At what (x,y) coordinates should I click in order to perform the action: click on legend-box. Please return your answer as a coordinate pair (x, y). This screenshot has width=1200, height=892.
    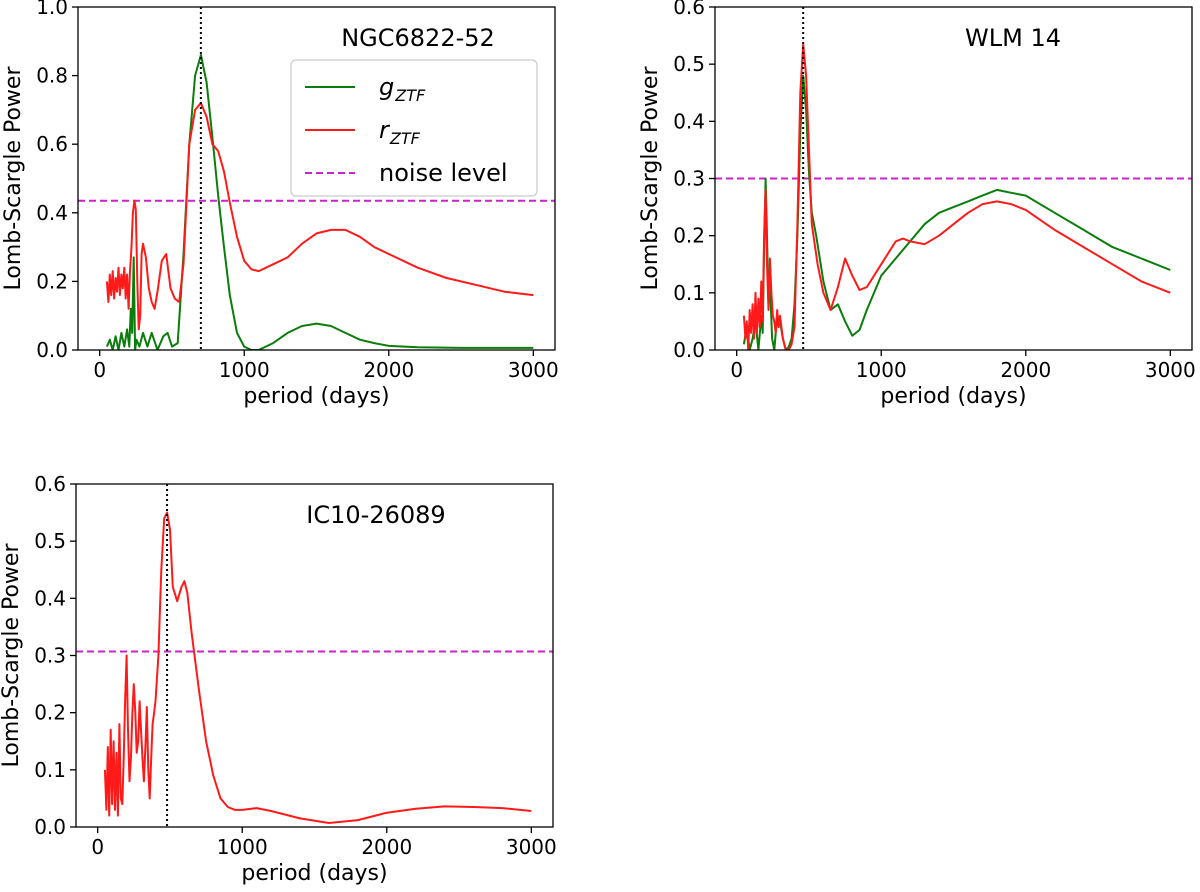
    Looking at the image, I should click on (414, 128).